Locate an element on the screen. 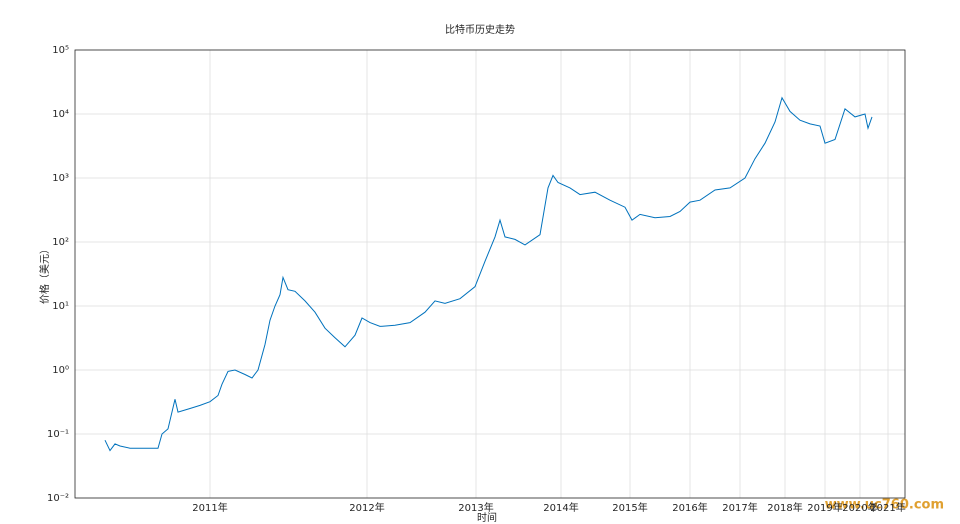 Image resolution: width=960 pixels, height=524 pixels. y-tick-label: 10² is located at coordinates (60, 242).